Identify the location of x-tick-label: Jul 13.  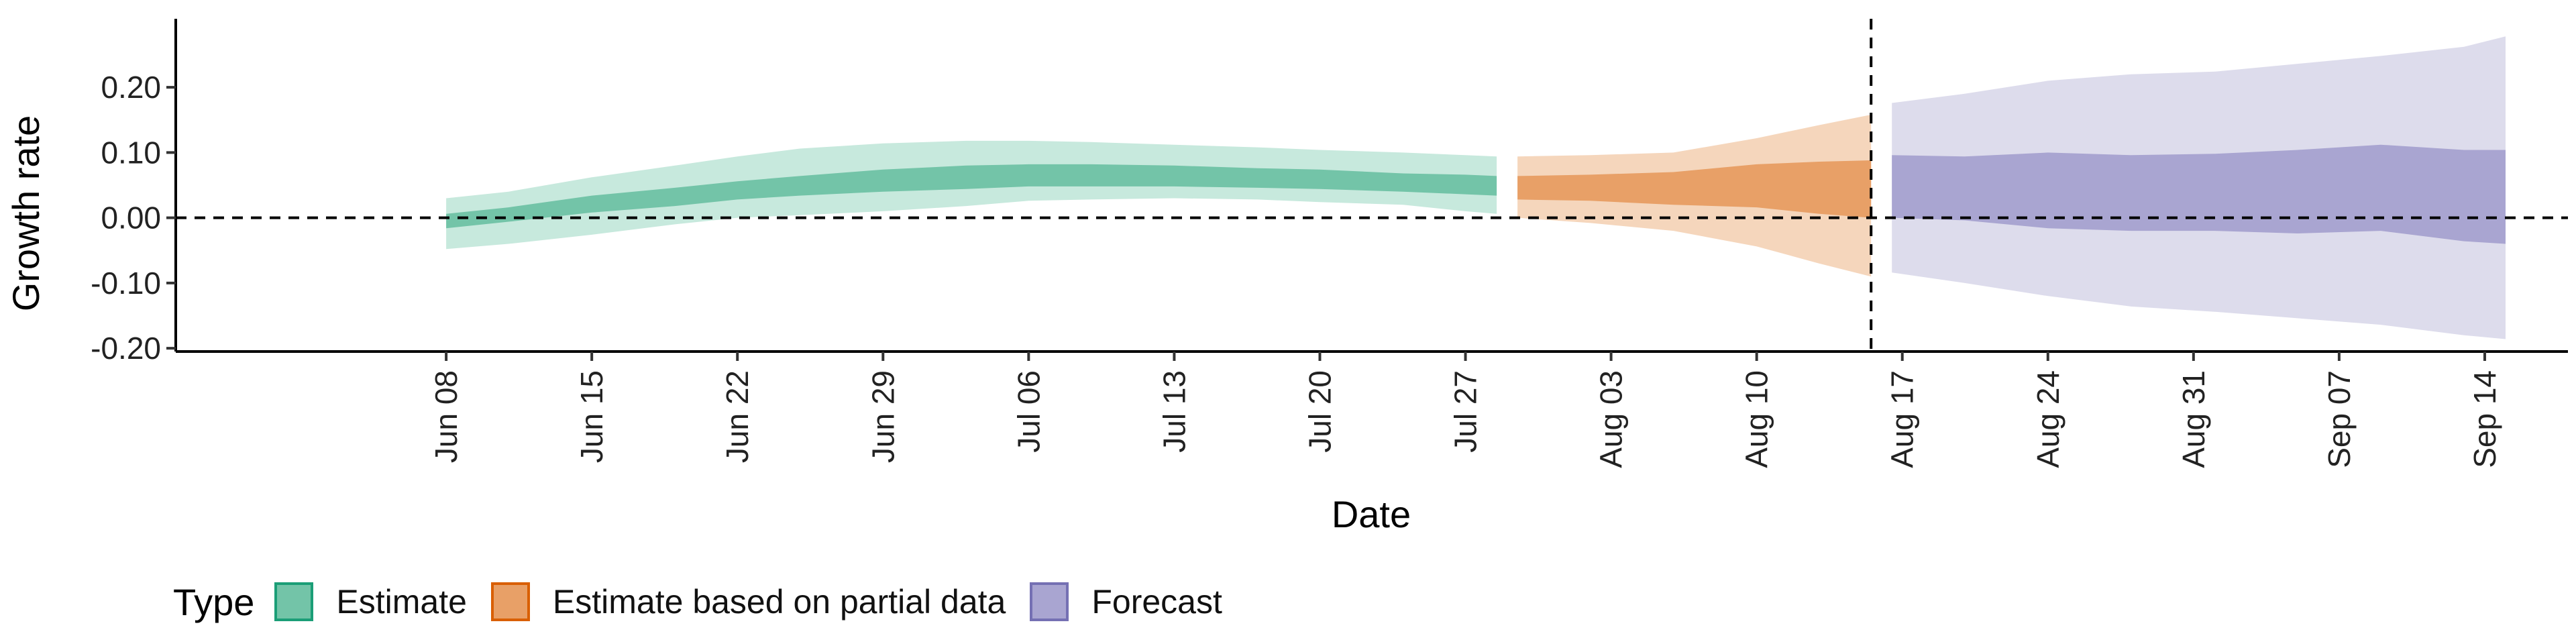
(1174, 411).